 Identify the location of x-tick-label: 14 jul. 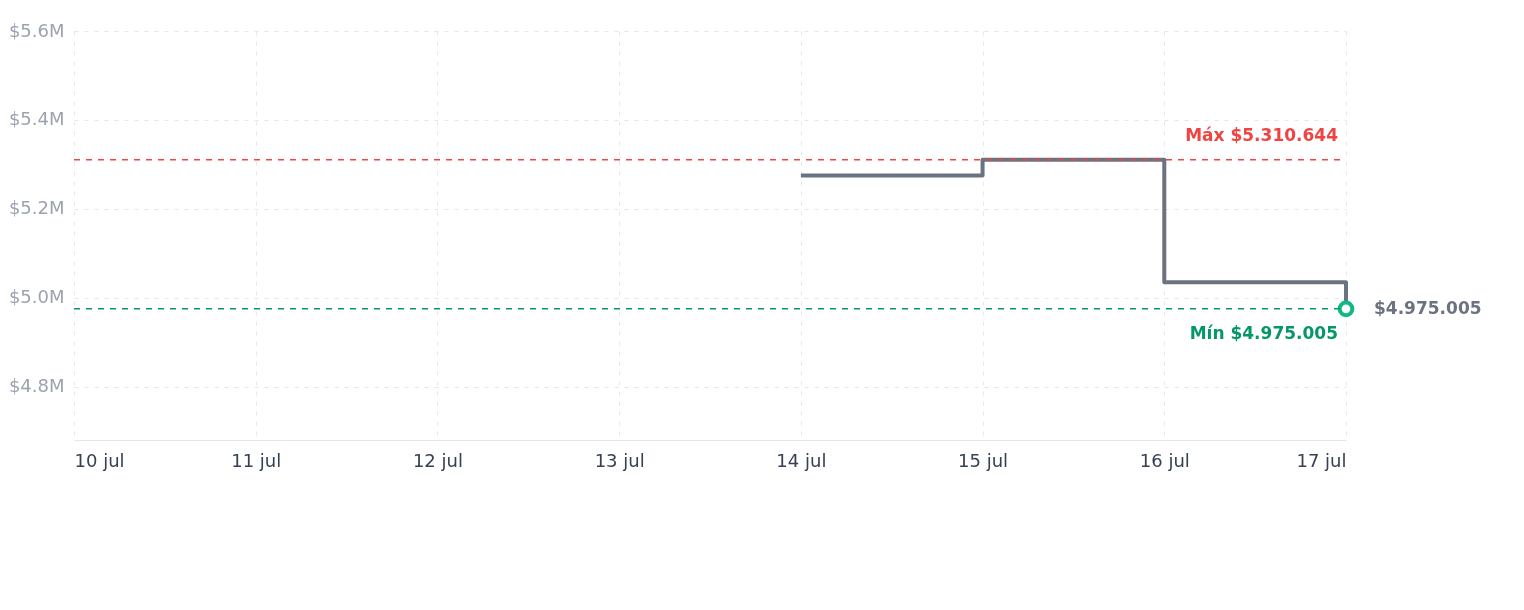
(801, 460).